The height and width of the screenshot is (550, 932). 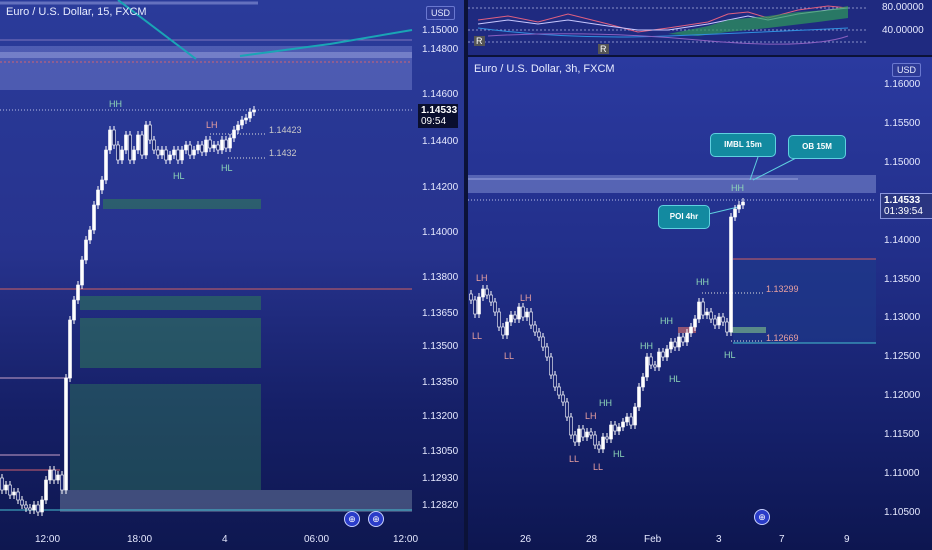 I want to click on left-time-tick-label: 12:00, so click(x=406, y=539).